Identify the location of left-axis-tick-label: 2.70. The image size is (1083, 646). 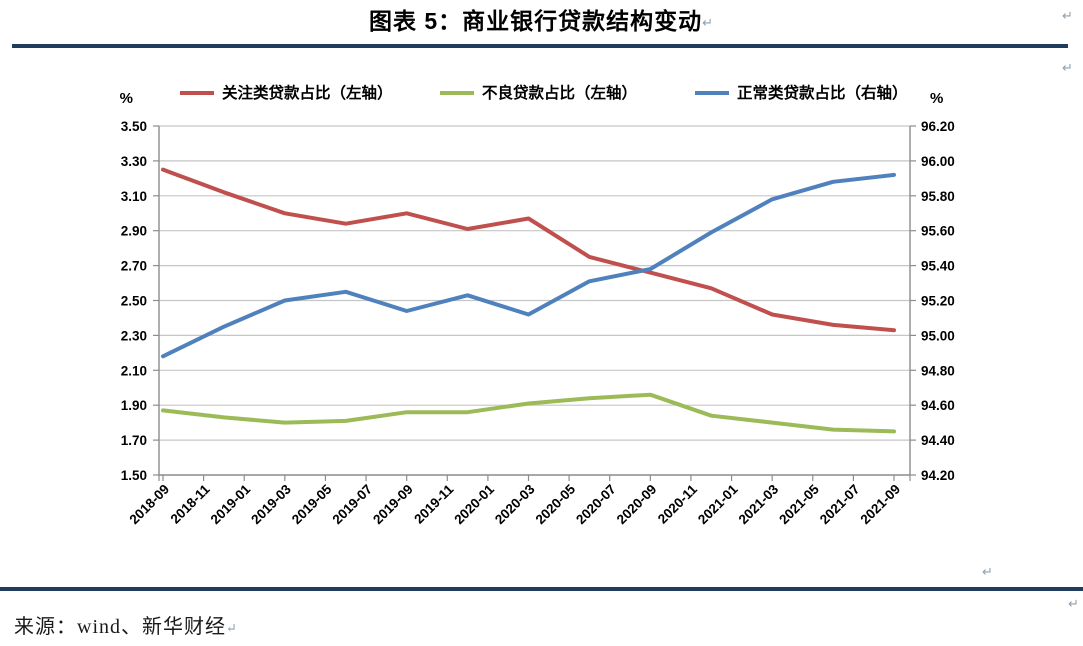
(134, 266).